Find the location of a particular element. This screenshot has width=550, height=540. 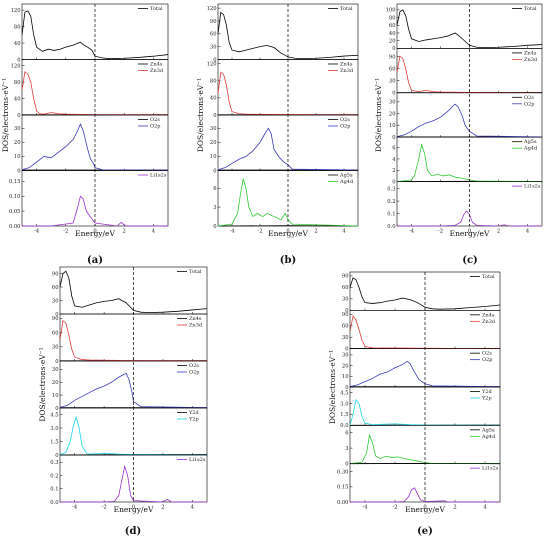

dos-panel: 0 30 60 90 120 Total is located at coordinates (283, 33).